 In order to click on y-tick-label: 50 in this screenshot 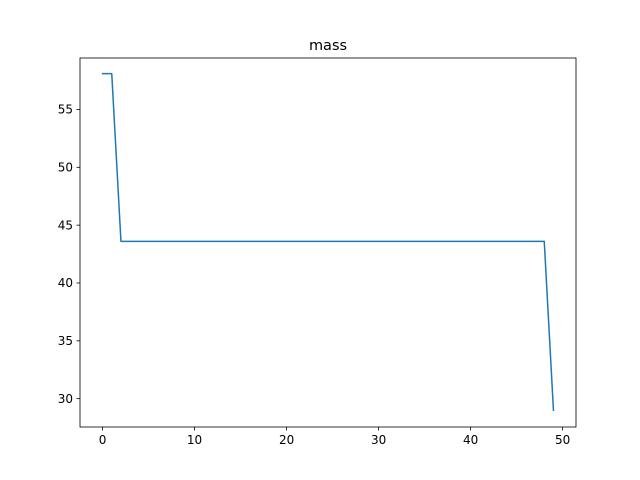, I will do `click(65, 168)`.